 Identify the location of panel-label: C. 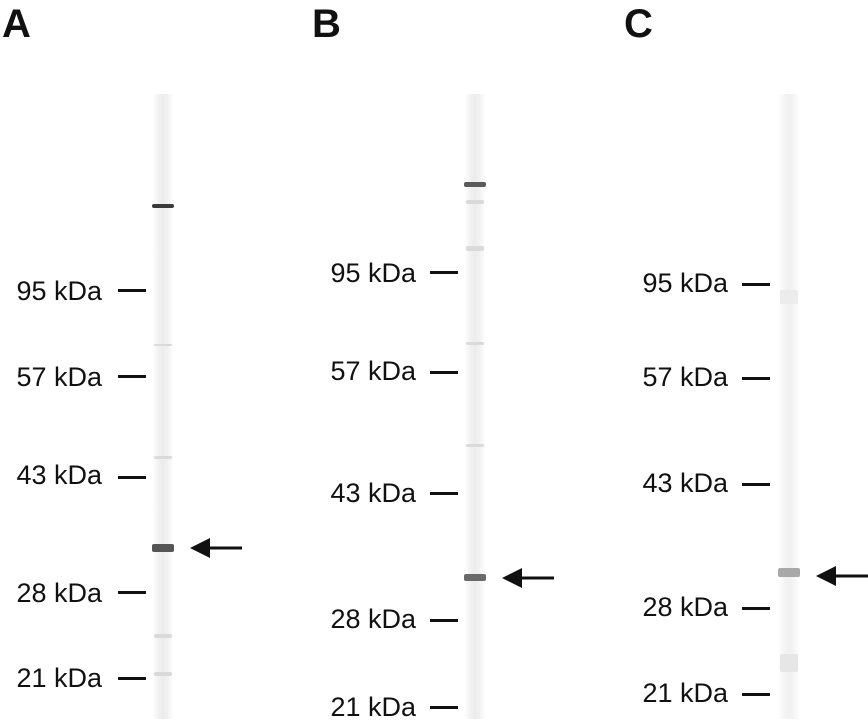
(638, 24).